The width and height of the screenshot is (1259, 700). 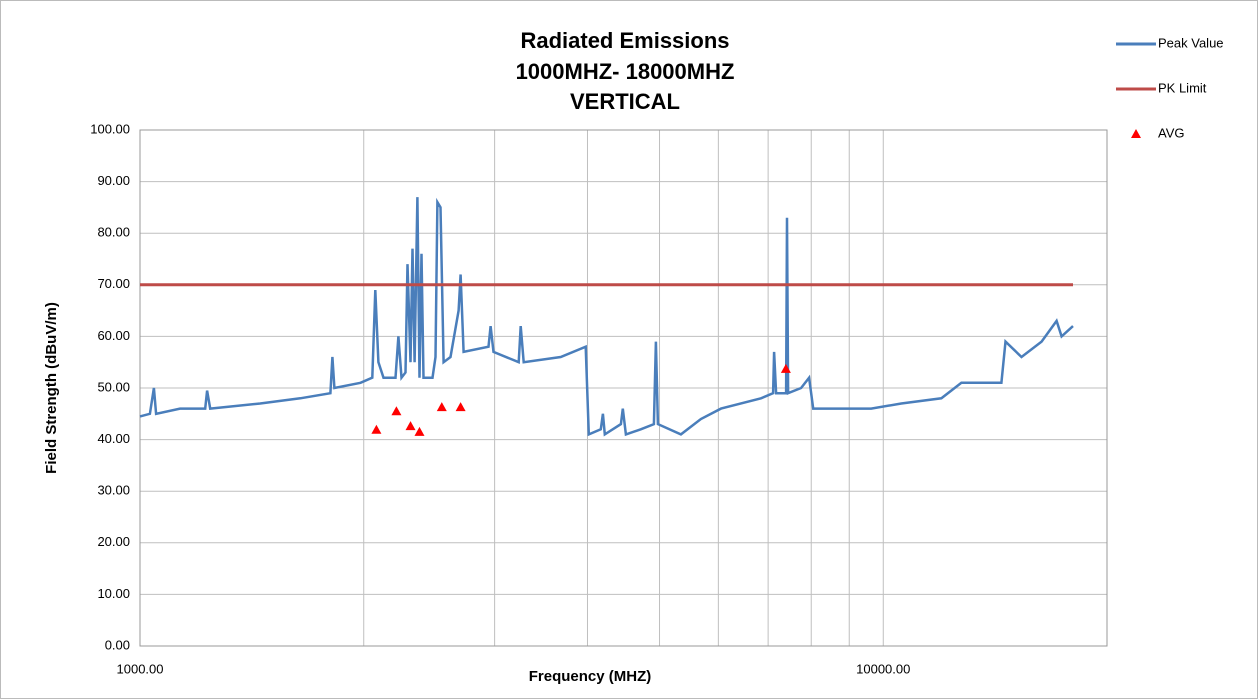 What do you see at coordinates (113, 593) in the screenshot?
I see `y-tick-label: 10.00` at bounding box center [113, 593].